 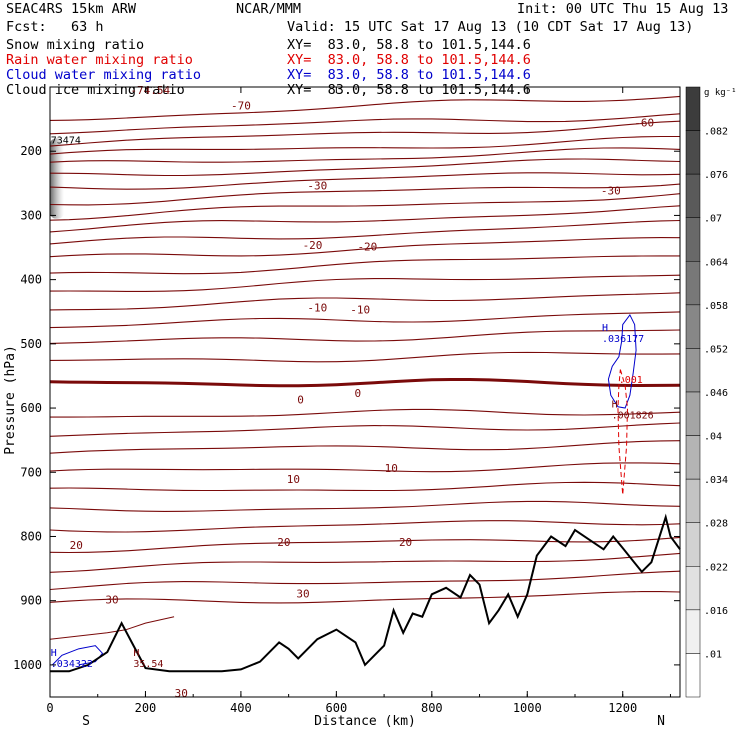 I want to click on rain-water-contour, so click(x=623, y=432).